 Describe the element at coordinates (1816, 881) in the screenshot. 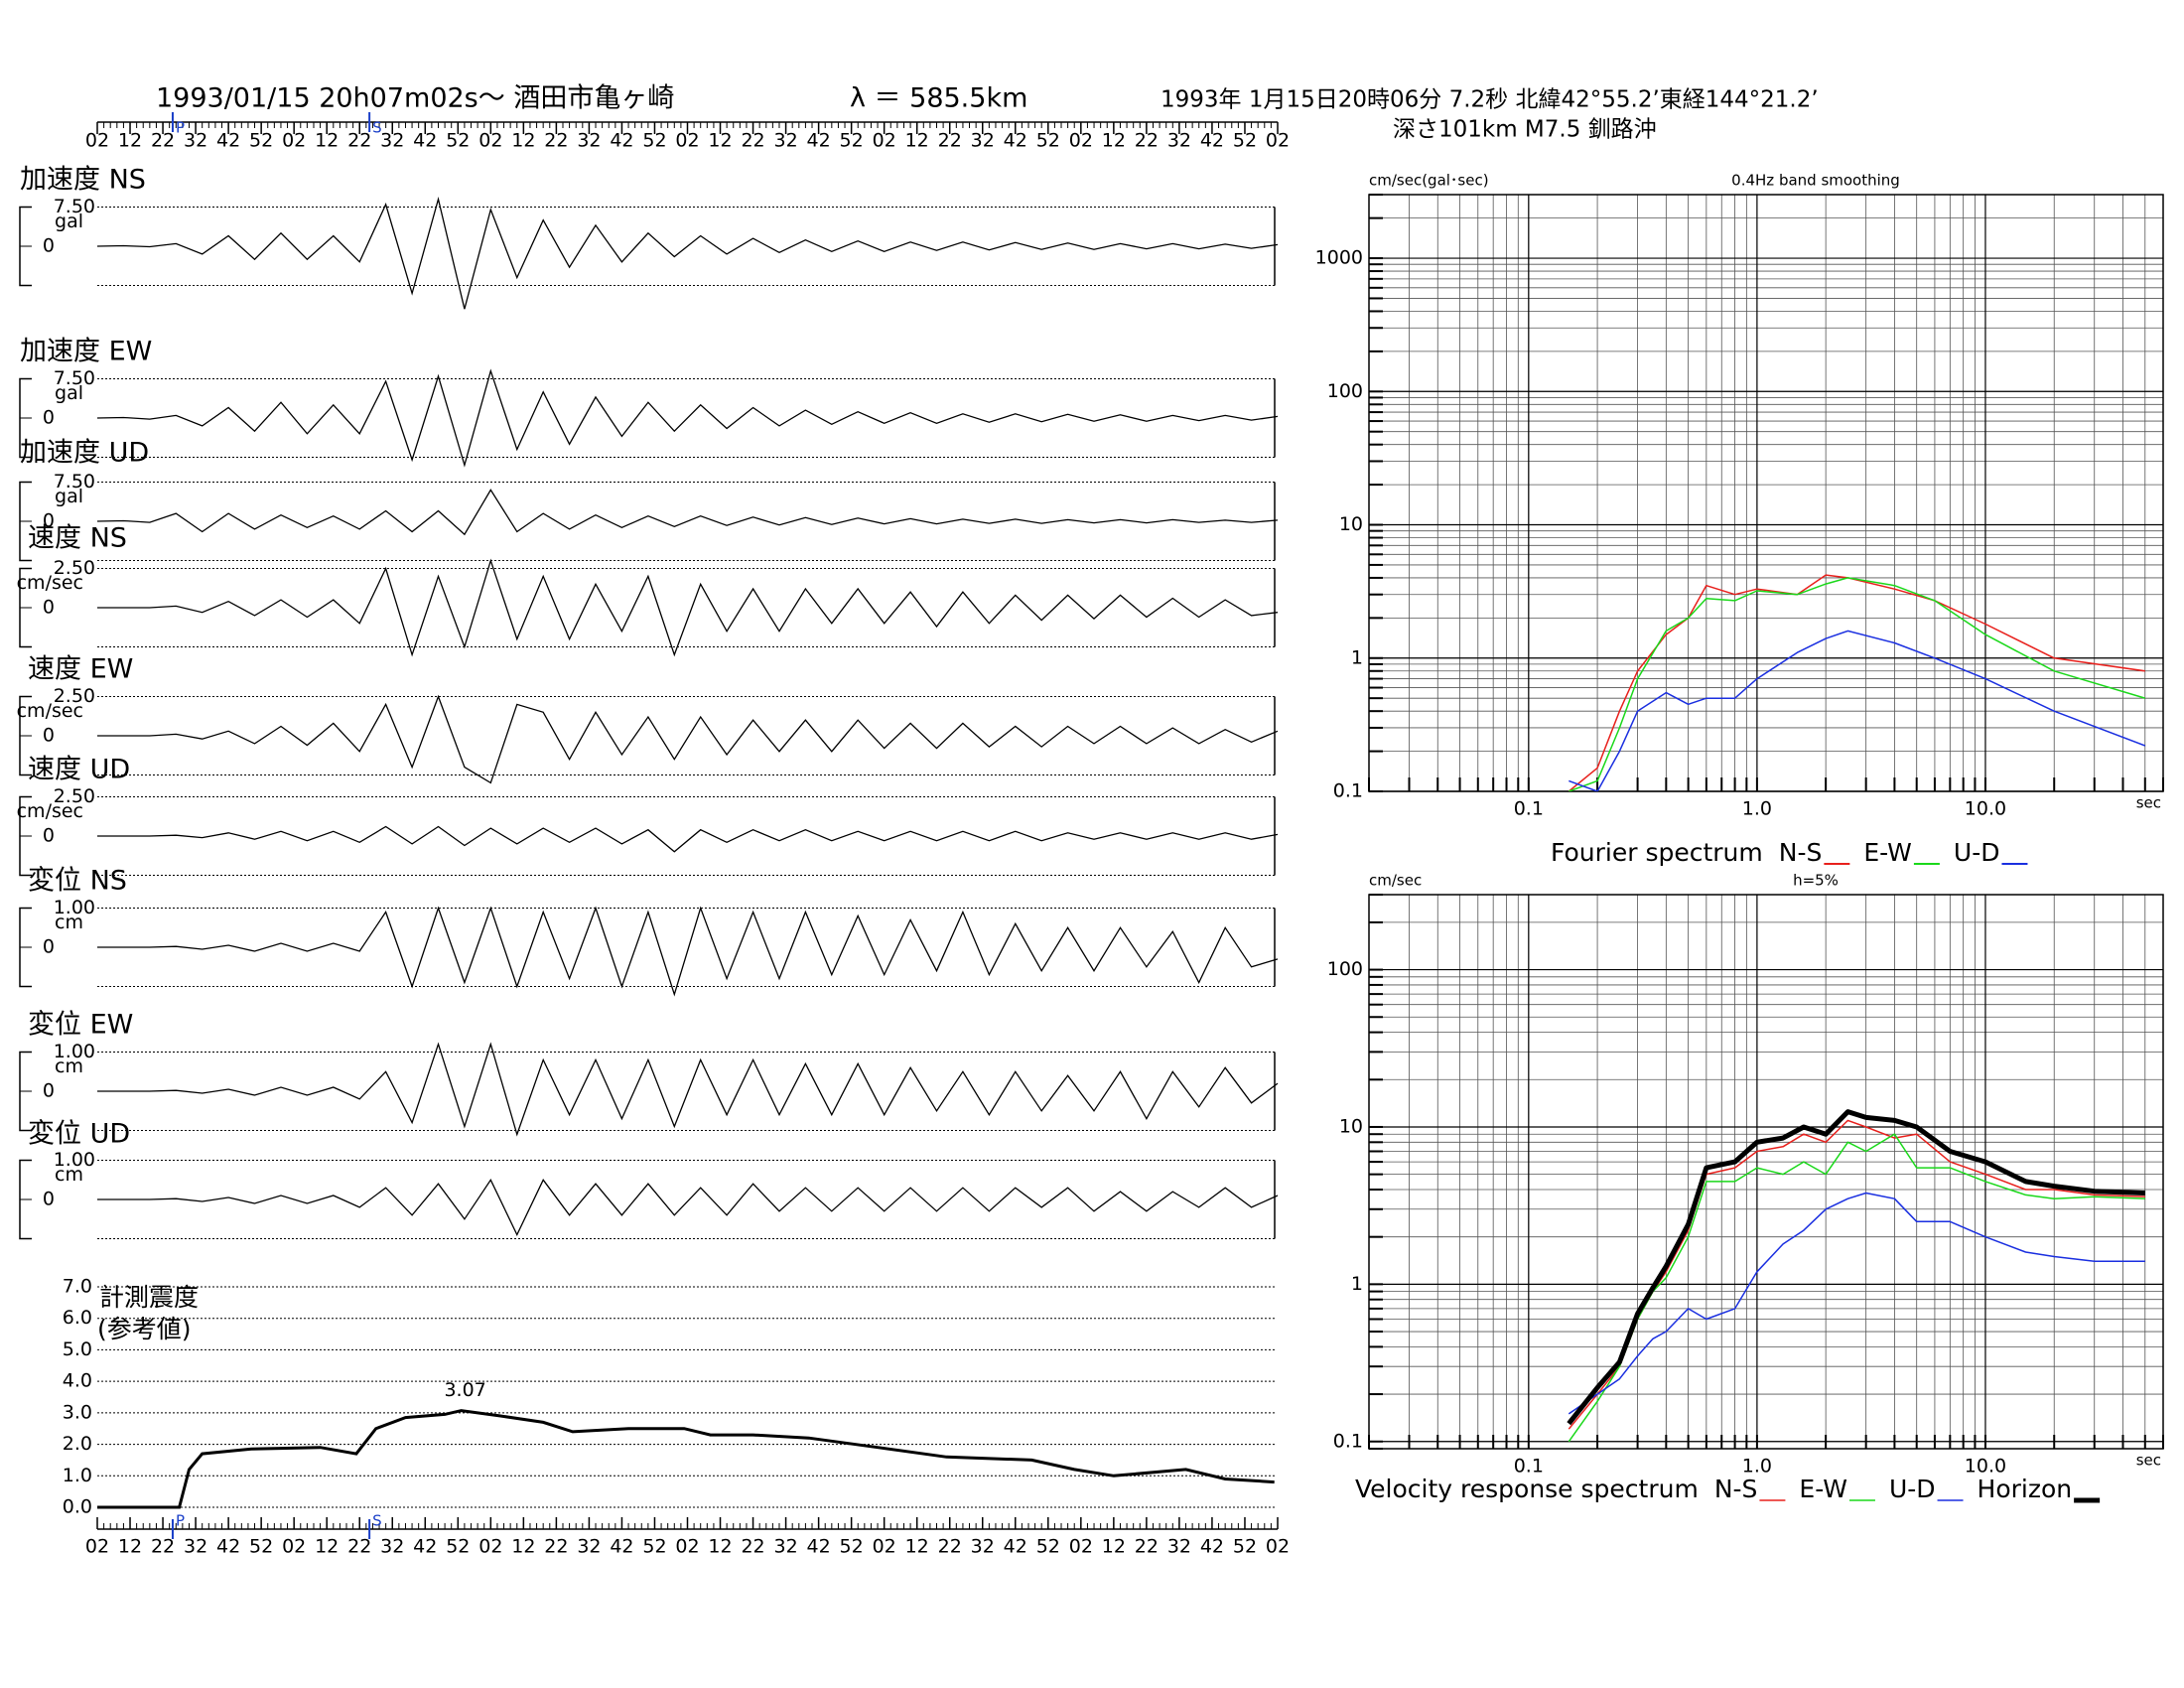

I see `spectrum-subtitle: h=5%` at that location.